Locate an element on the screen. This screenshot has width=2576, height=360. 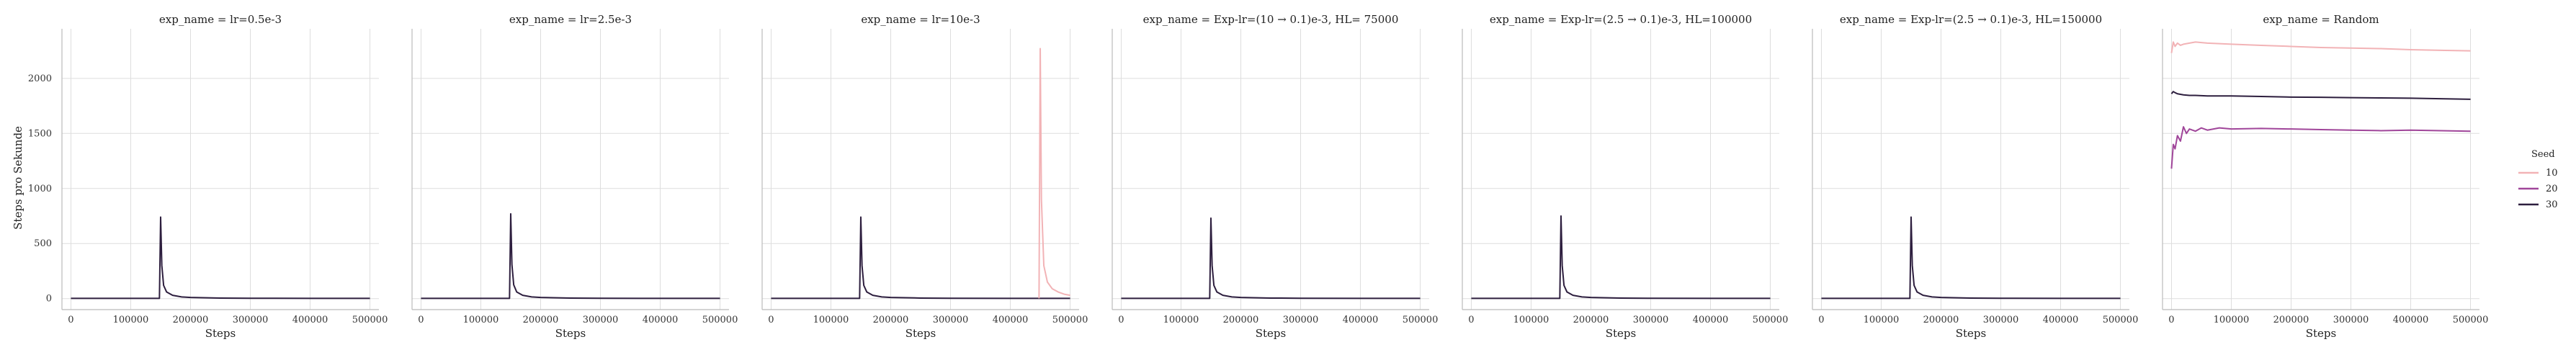
legend-title: Seed is located at coordinates (2543, 154).